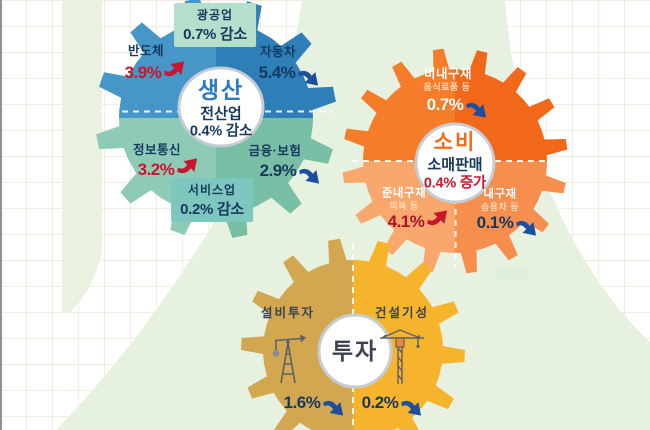 The width and height of the screenshot is (650, 430). I want to click on tower-crane-icon, so click(402, 356).